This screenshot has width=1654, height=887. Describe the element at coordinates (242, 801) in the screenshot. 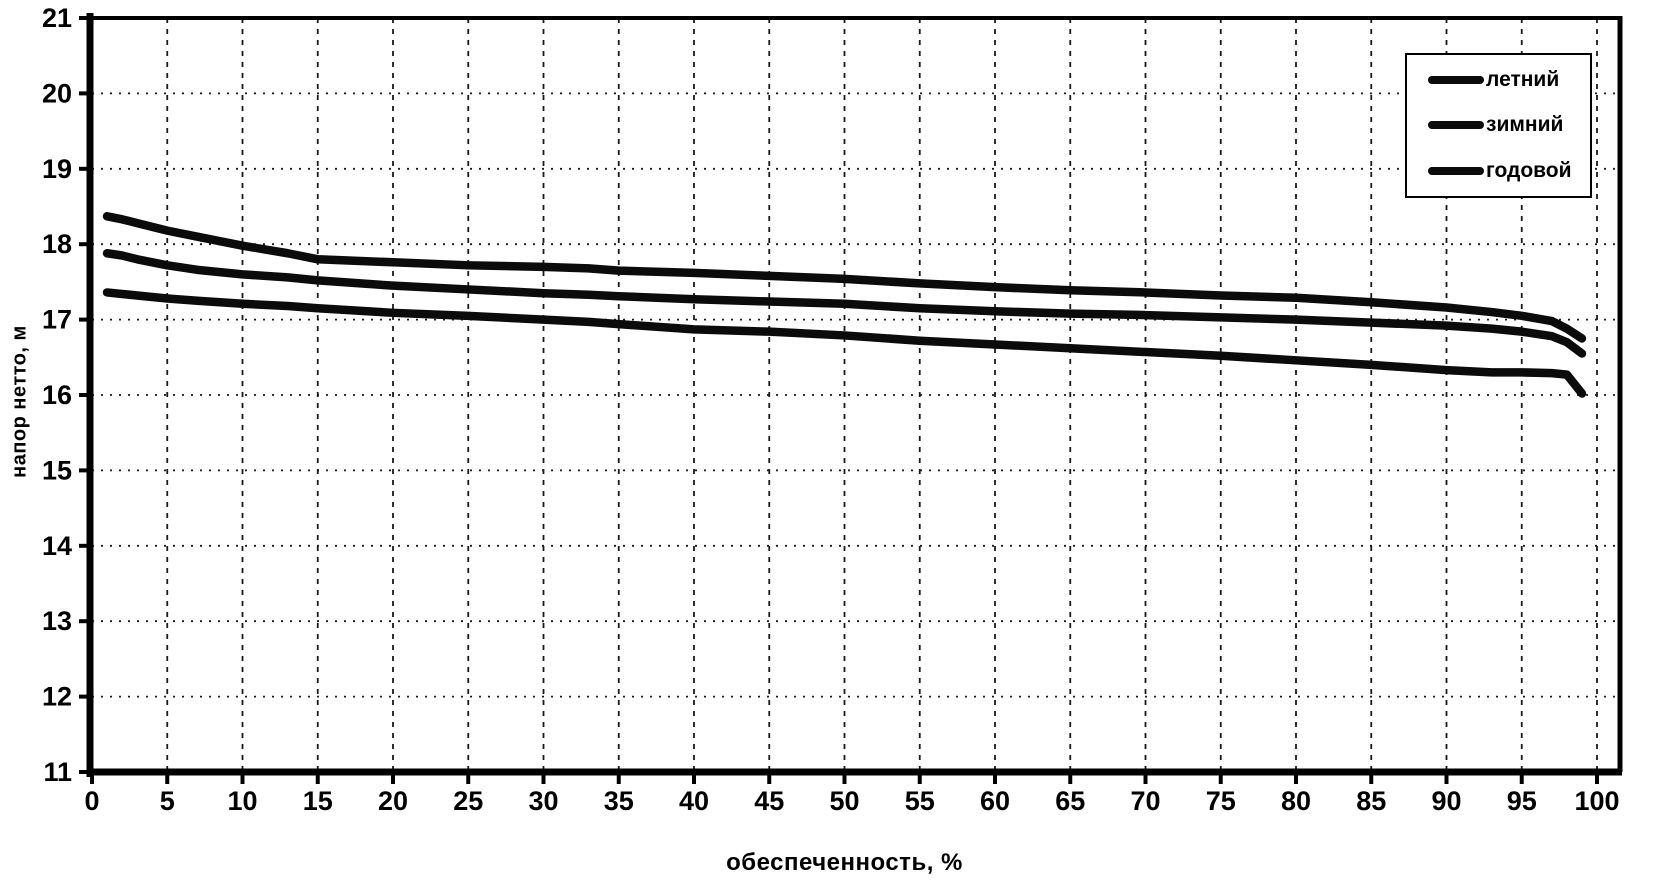

I see `x-tick-label: 10` at that location.